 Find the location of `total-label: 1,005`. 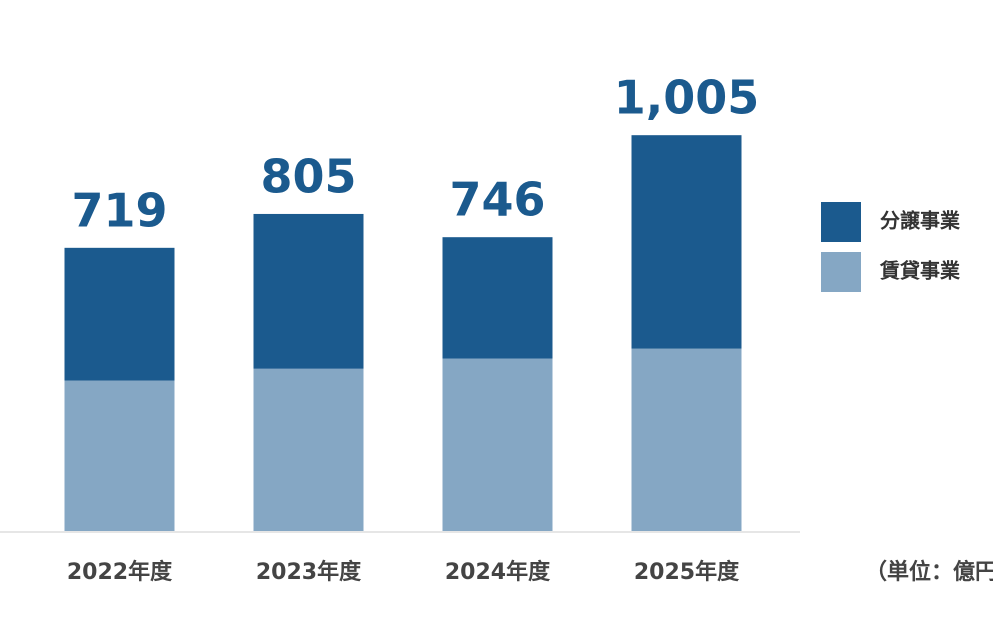

total-label: 1,005 is located at coordinates (687, 98).